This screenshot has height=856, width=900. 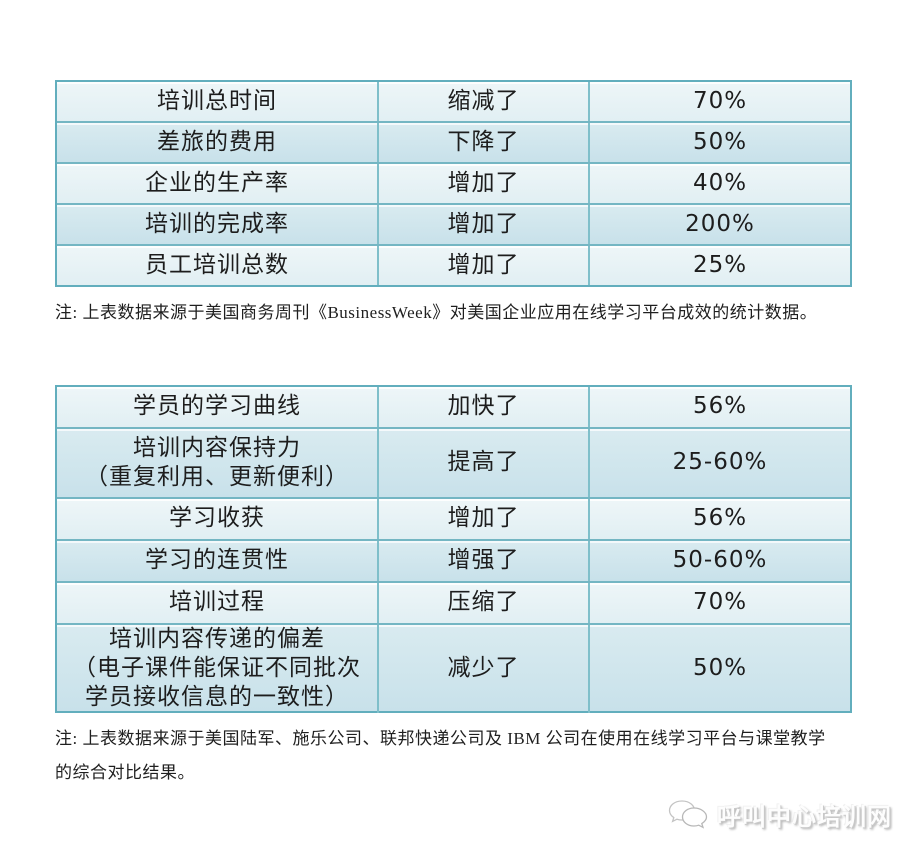 What do you see at coordinates (482, 463) in the screenshot?
I see `change-cell: 提高了` at bounding box center [482, 463].